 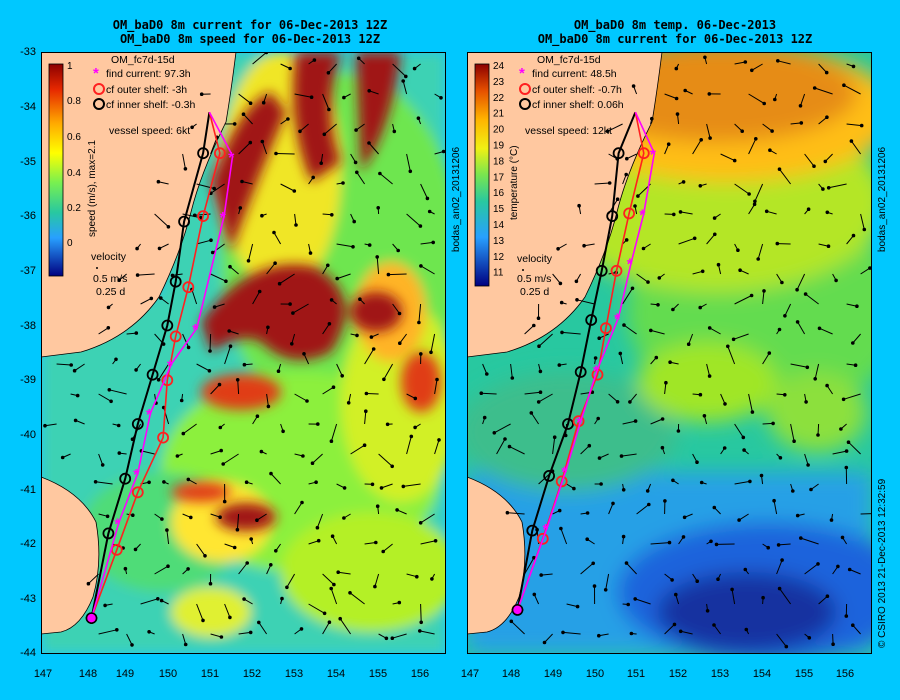 I want to click on find-route-marker: *, so click(x=630, y=265).